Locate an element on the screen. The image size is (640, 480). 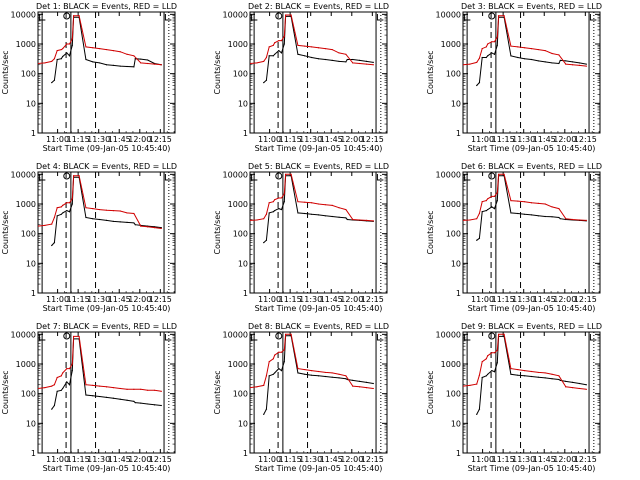
x-tick-label: 11:00 is located at coordinates (57, 139).